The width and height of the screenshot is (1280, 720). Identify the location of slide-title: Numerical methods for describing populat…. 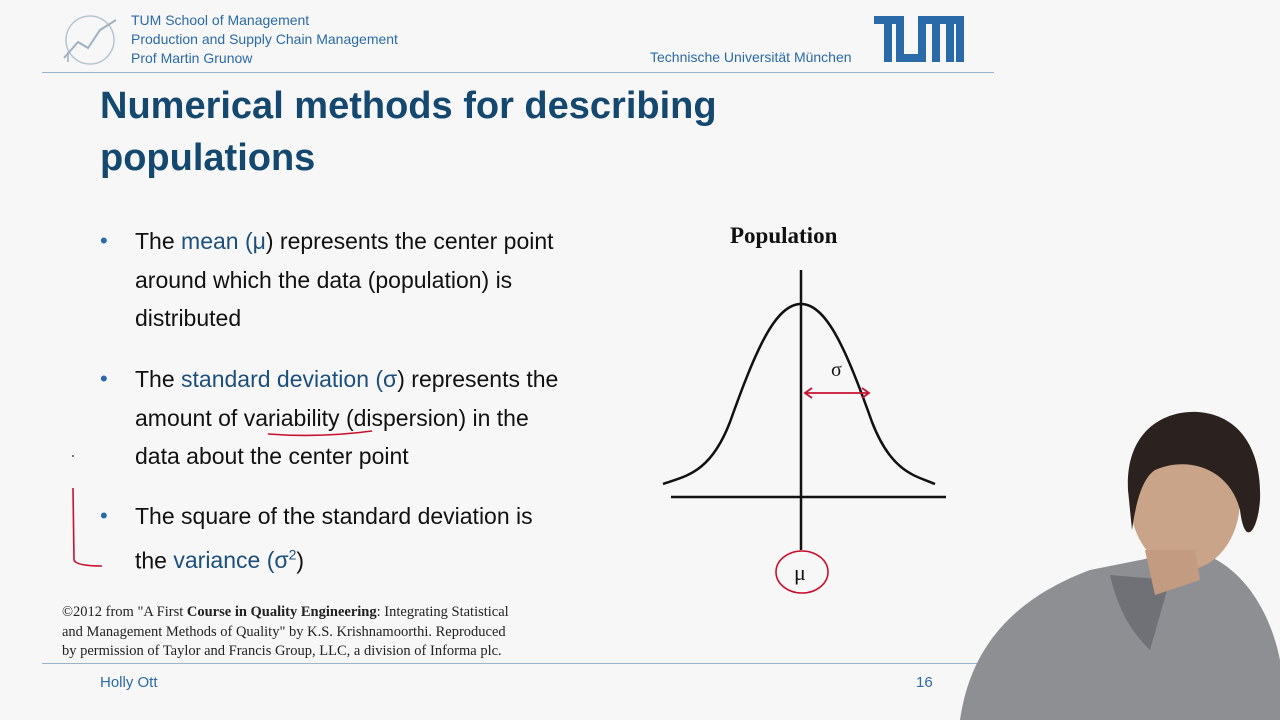
(408, 132).